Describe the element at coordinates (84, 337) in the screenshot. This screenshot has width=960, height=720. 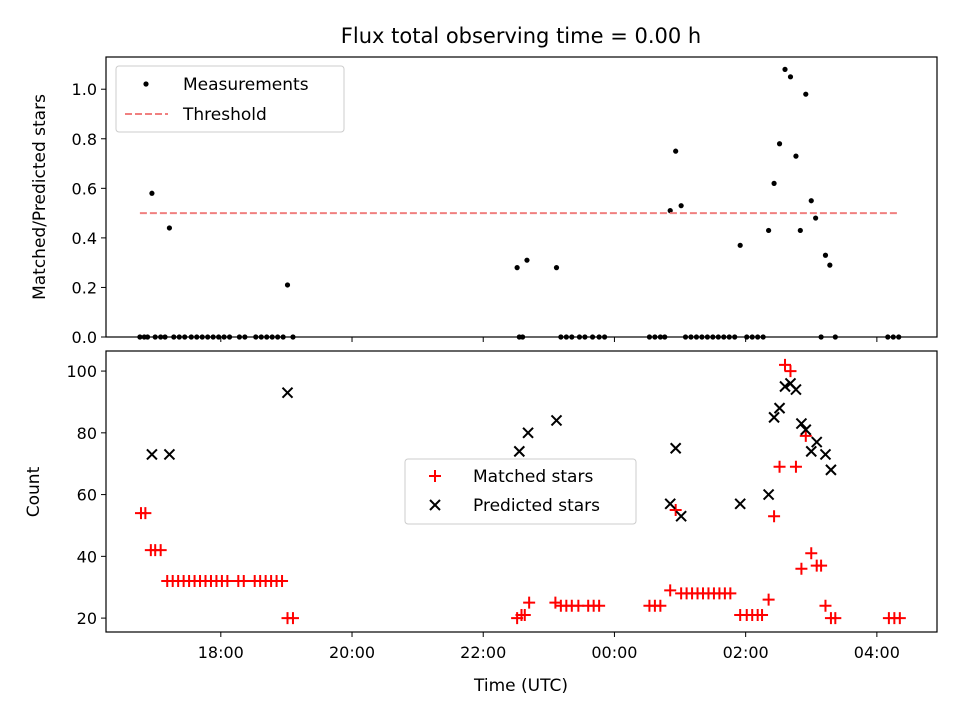
I see `y-tick-label: 0.0` at that location.